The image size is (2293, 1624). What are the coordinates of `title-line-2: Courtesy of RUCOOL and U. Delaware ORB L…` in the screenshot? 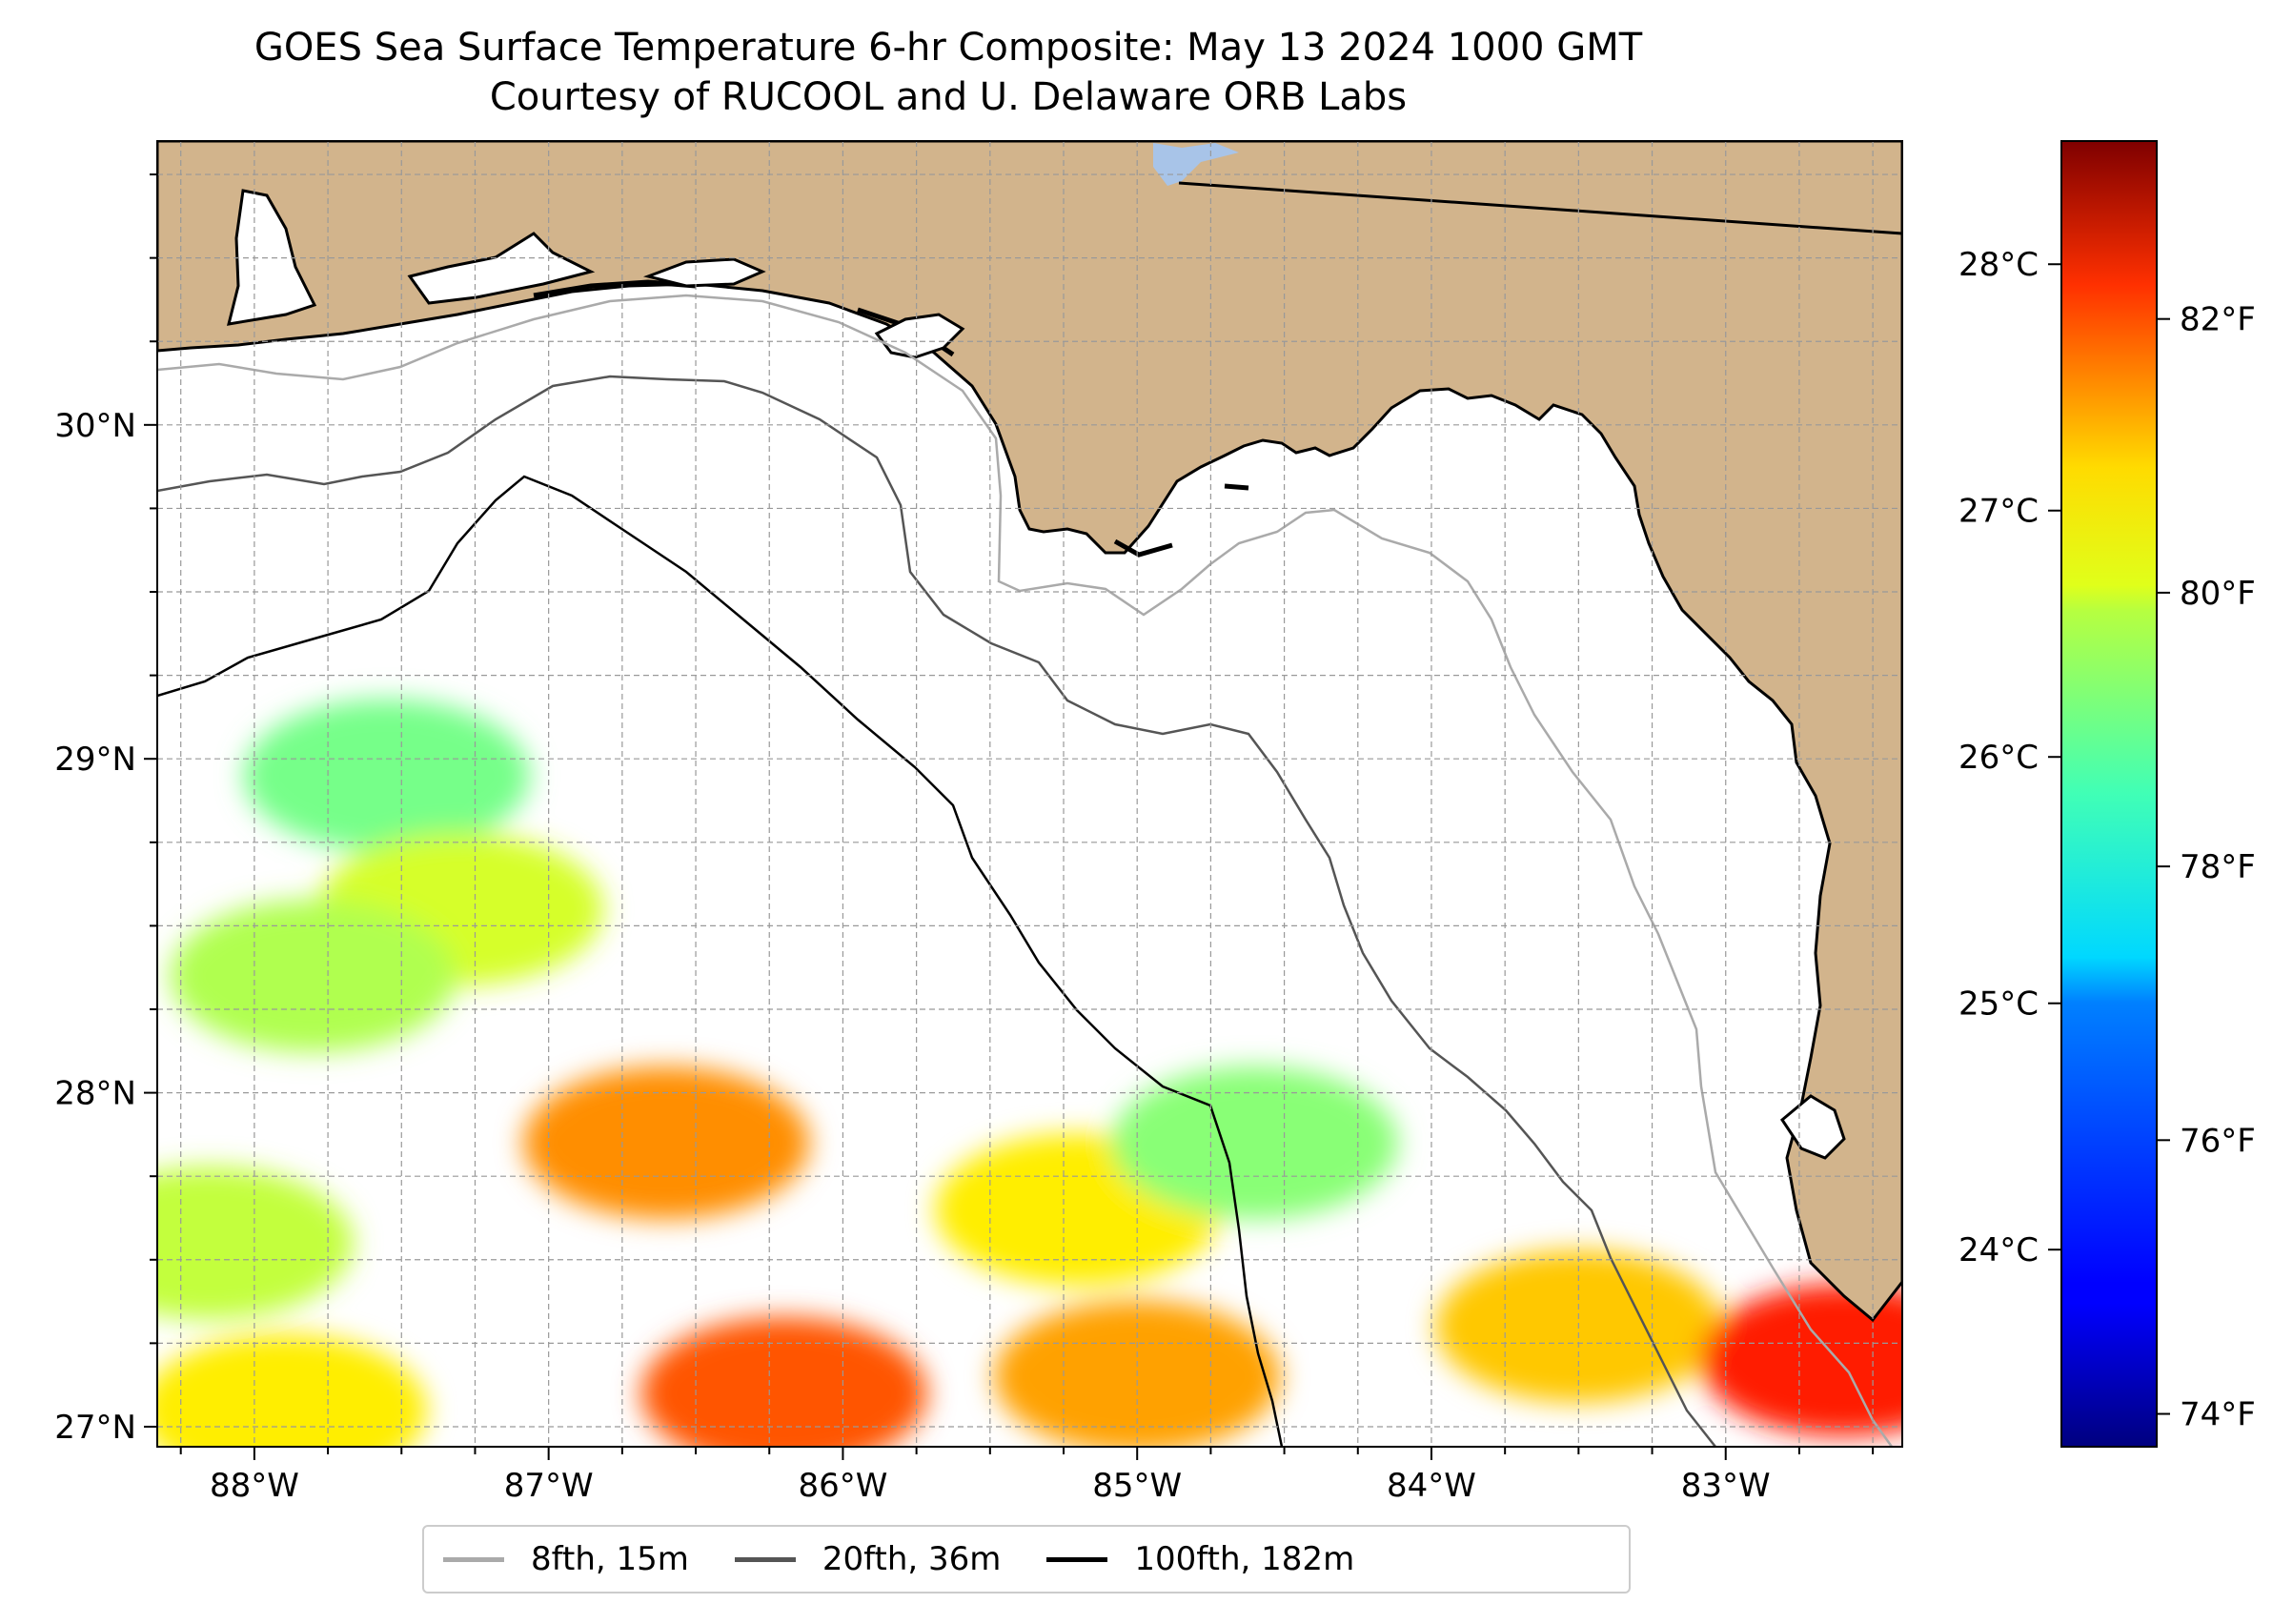 It's located at (949, 97).